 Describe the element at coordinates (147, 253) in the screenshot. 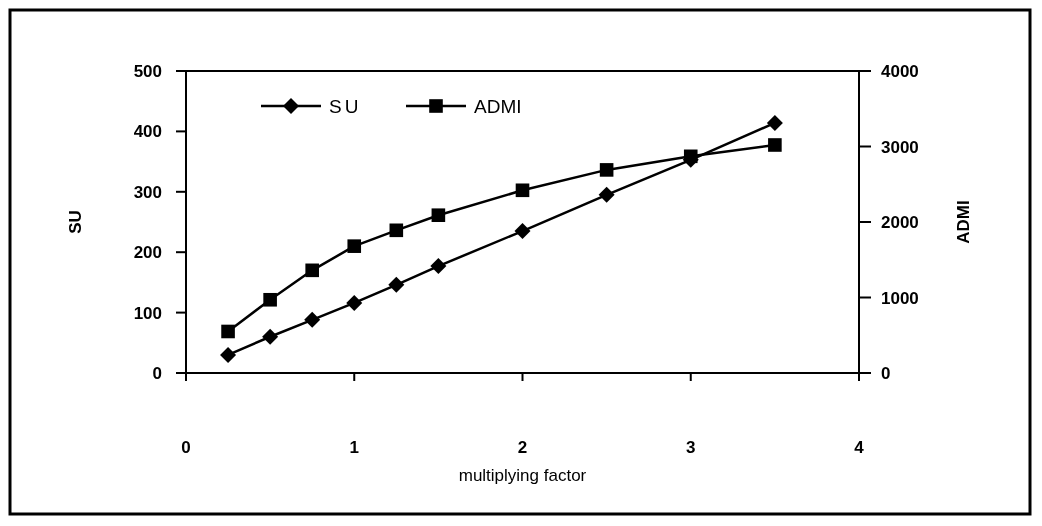

I see `y-tick-label: 200` at that location.